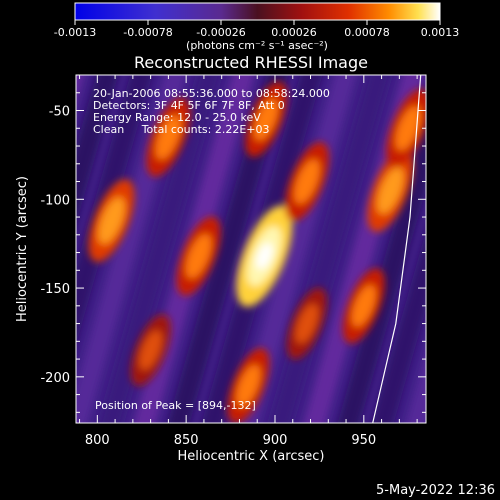 This screenshot has height=500, width=500. Describe the element at coordinates (186, 440) in the screenshot. I see `x-tick-label: 850` at that location.